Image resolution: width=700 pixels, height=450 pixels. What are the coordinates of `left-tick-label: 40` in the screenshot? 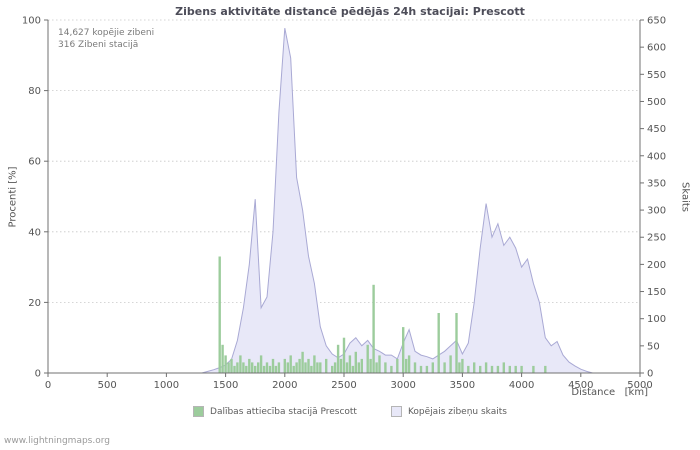 It's located at (34, 232).